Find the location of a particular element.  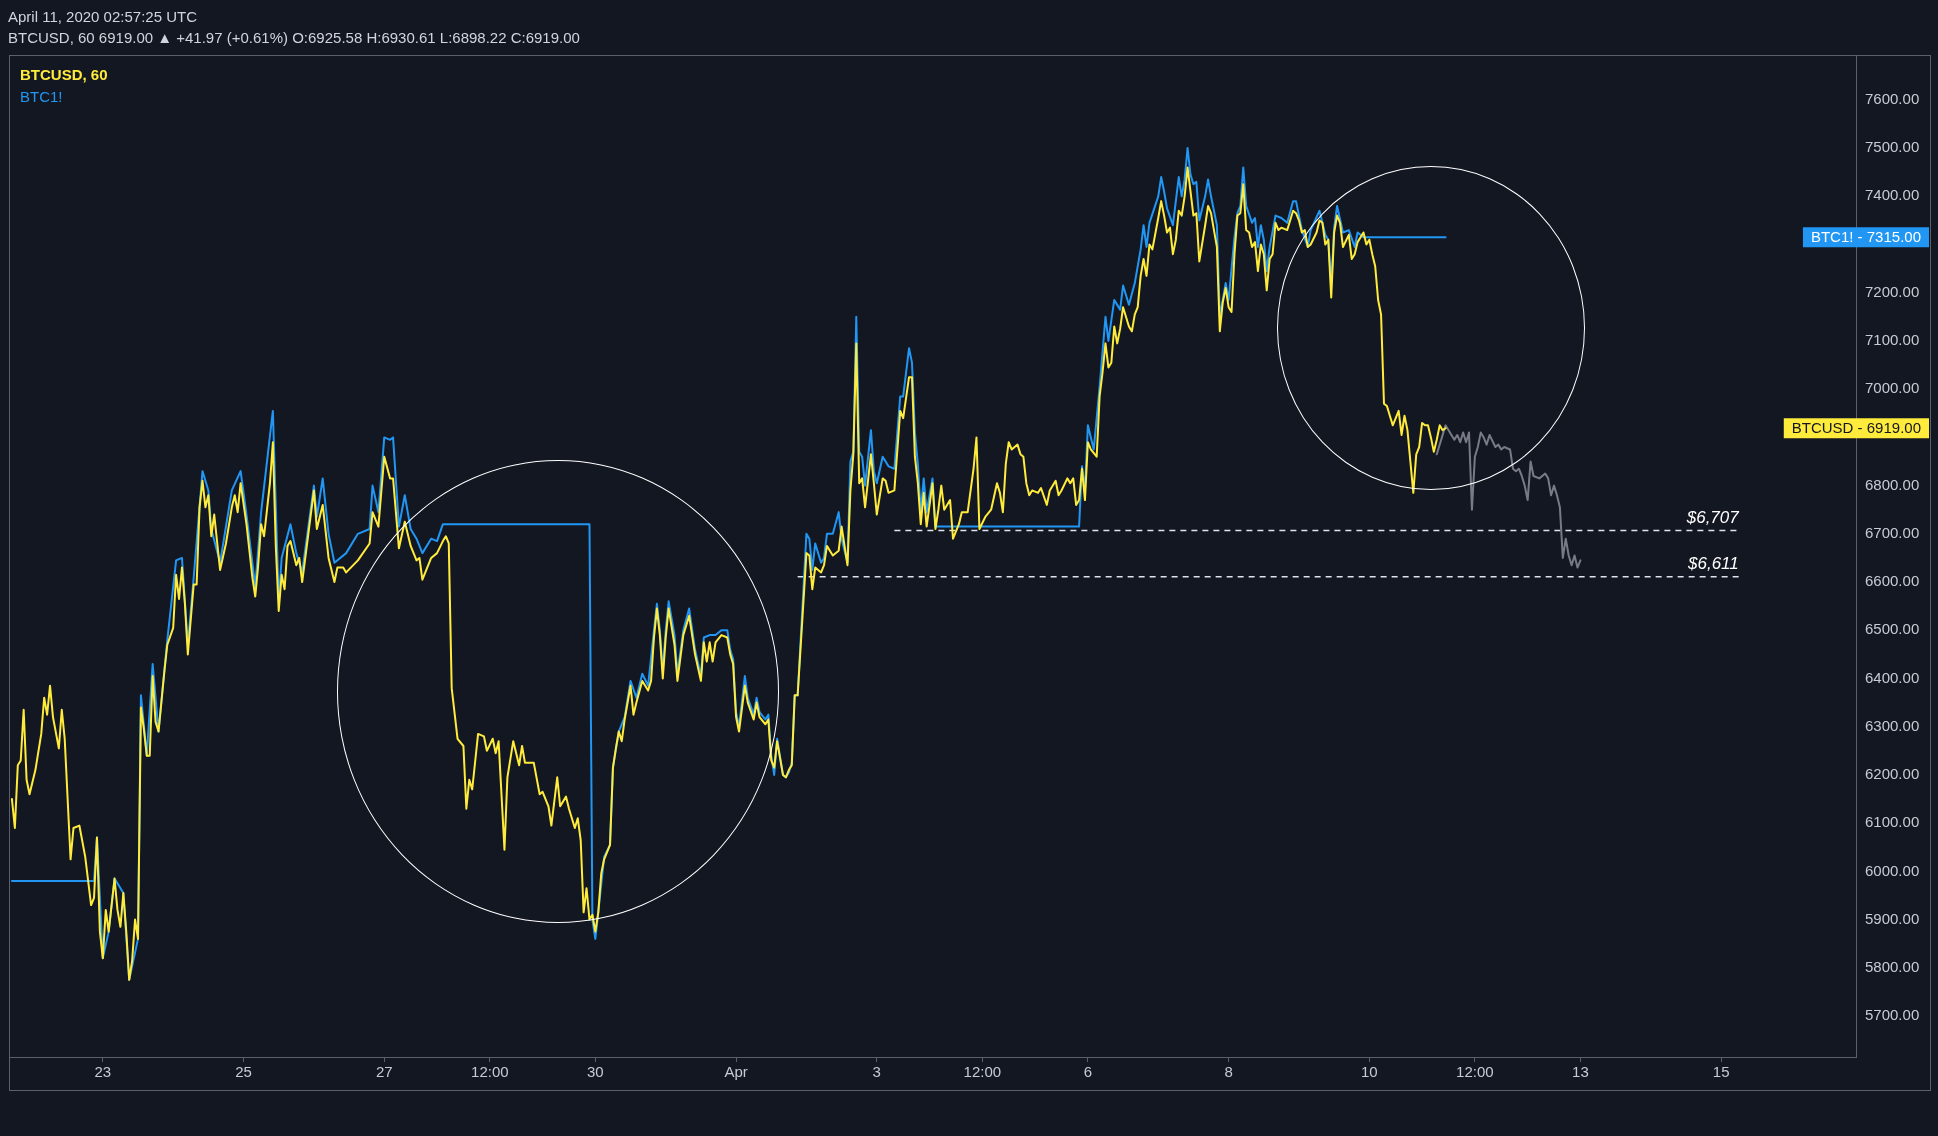

annotation: $6,611 is located at coordinates (1713, 563).